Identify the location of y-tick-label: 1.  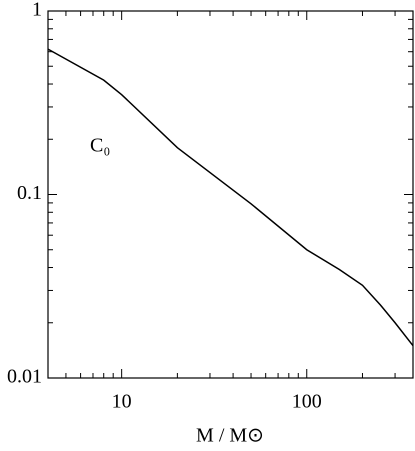
(37, 10).